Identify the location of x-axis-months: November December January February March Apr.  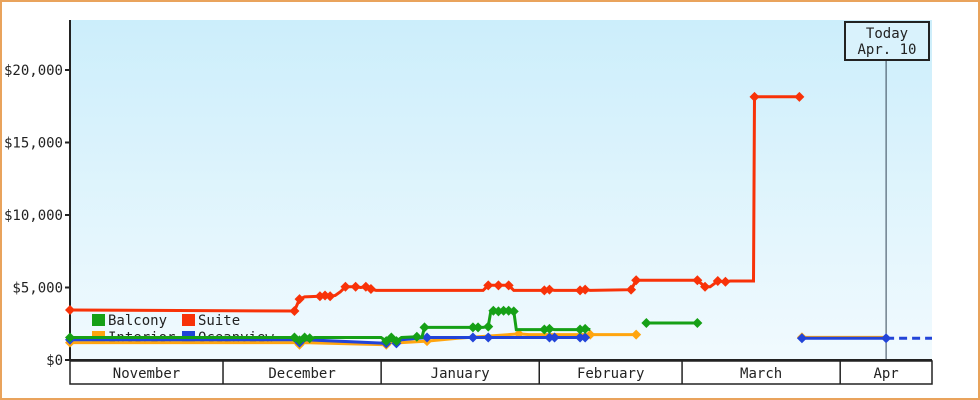
(501, 372).